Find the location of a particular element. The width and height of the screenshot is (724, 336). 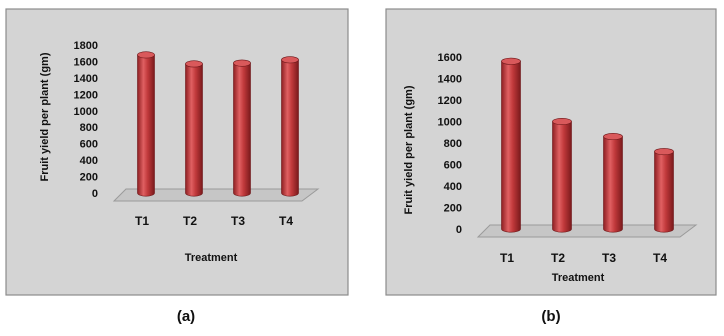

chart-b-caption: (b) is located at coordinates (550, 316).